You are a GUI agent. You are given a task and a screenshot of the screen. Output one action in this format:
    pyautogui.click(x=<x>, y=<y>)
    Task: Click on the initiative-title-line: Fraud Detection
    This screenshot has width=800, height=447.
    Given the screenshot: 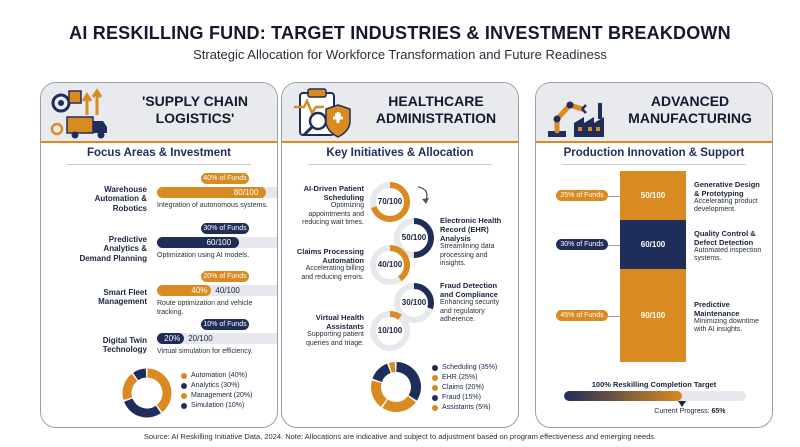 What is the action you would take?
    pyautogui.click(x=469, y=285)
    